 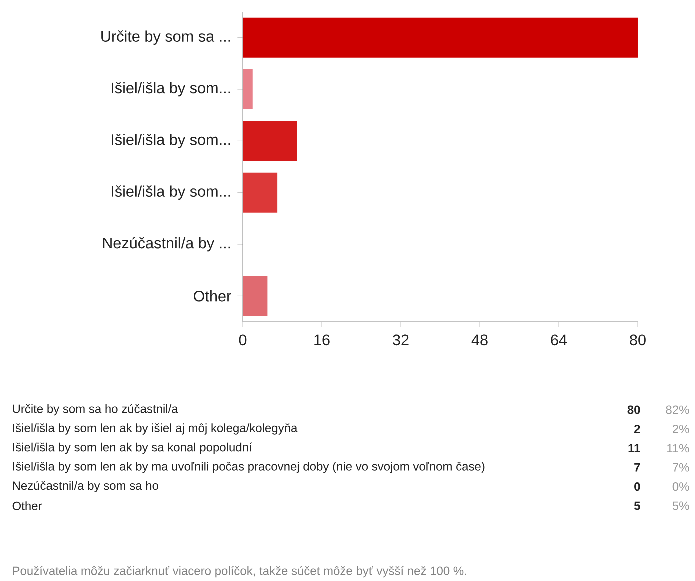 I want to click on text: Išiel/išla by som len ak by išiel aj môj kolega/kolegyňa, so click(x=155, y=429).